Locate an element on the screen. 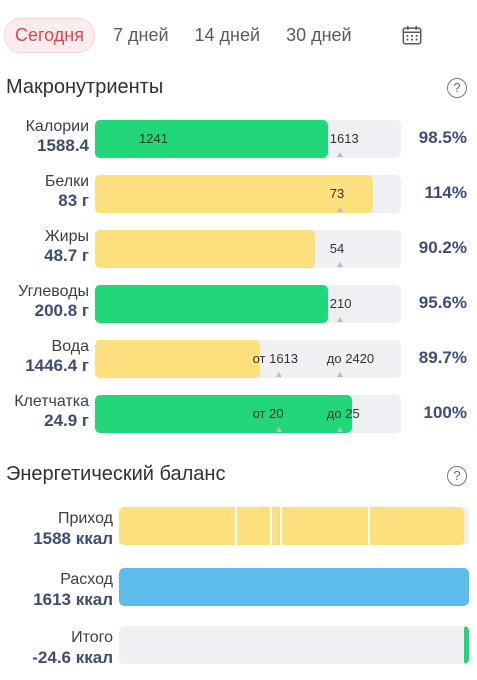  macros-help-icon: ? is located at coordinates (457, 88).